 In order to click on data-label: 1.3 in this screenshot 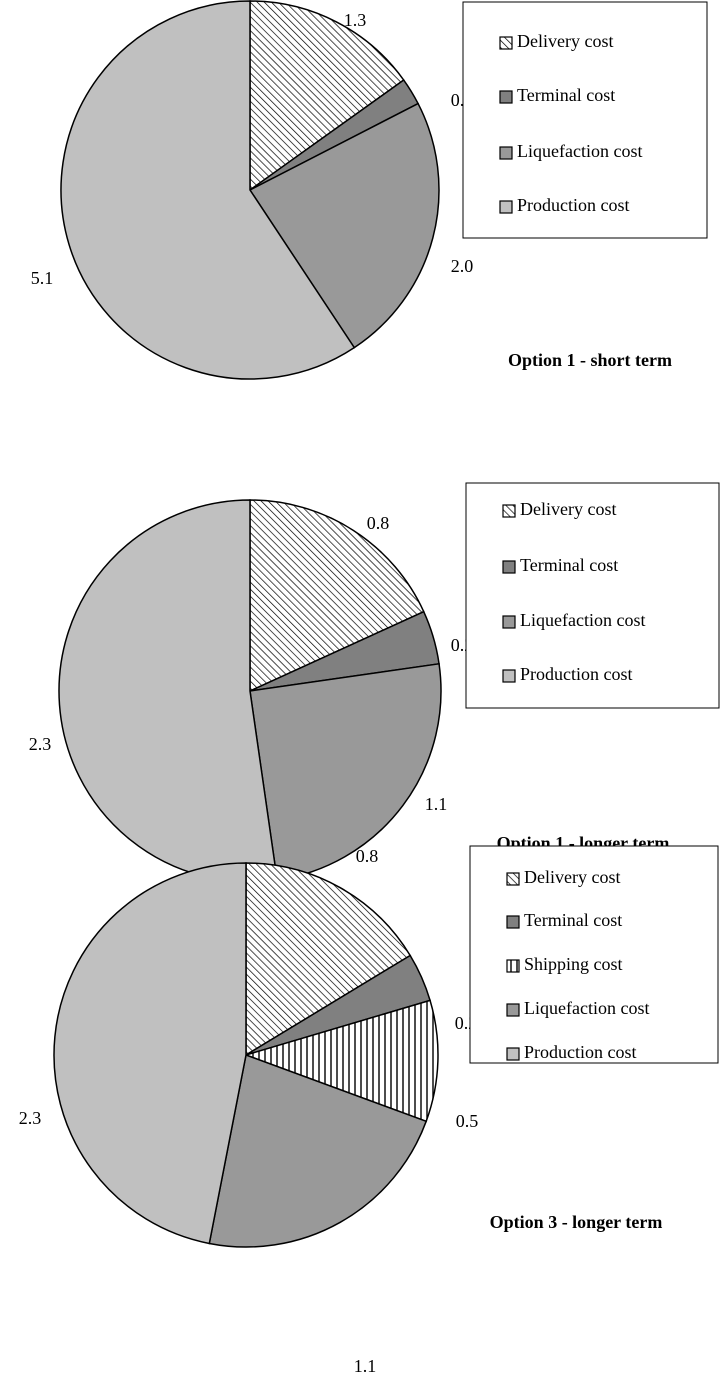, I will do `click(355, 20)`.